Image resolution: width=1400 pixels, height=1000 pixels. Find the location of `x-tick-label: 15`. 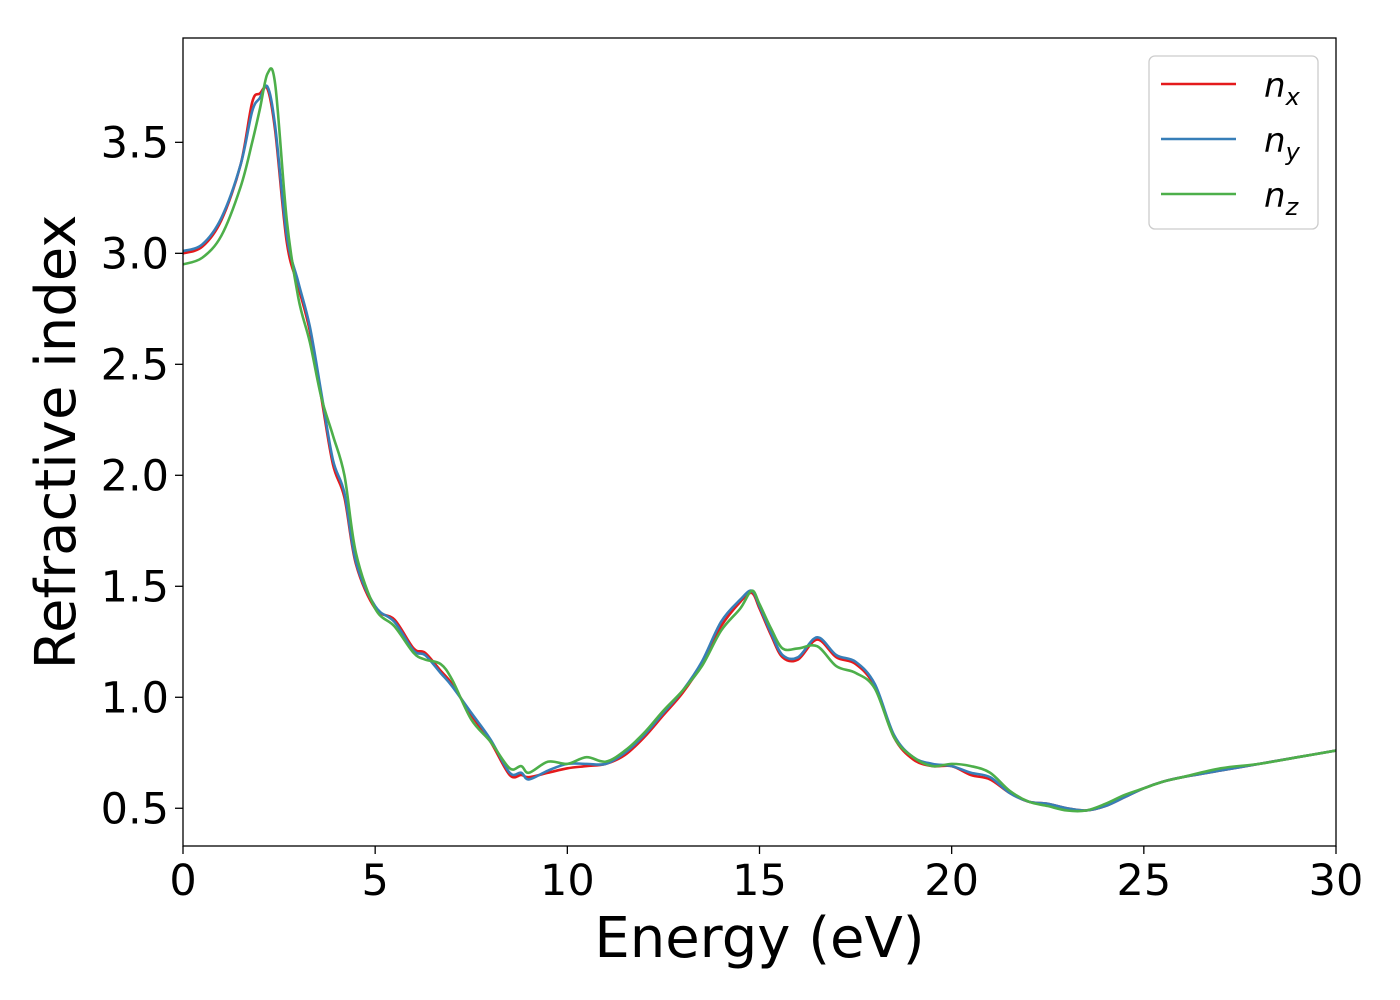

x-tick-label: 15 is located at coordinates (759, 881).